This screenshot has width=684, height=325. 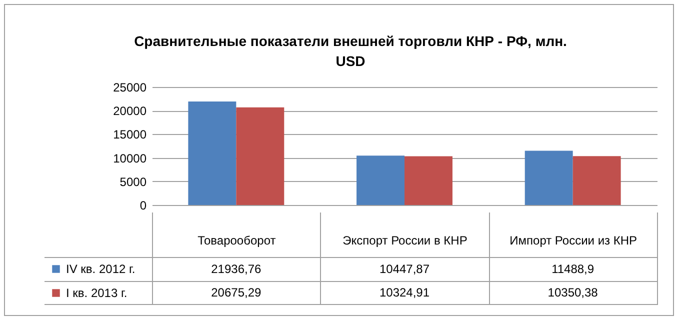 What do you see at coordinates (133, 181) in the screenshot?
I see `y-tick-label: 5000` at bounding box center [133, 181].